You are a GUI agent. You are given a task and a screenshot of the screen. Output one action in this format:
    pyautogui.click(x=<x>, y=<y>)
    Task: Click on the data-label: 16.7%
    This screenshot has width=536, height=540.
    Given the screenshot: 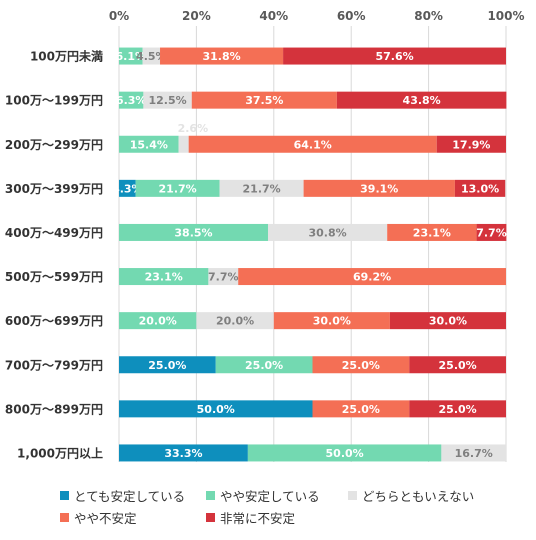 What is the action you would take?
    pyautogui.click(x=474, y=453)
    